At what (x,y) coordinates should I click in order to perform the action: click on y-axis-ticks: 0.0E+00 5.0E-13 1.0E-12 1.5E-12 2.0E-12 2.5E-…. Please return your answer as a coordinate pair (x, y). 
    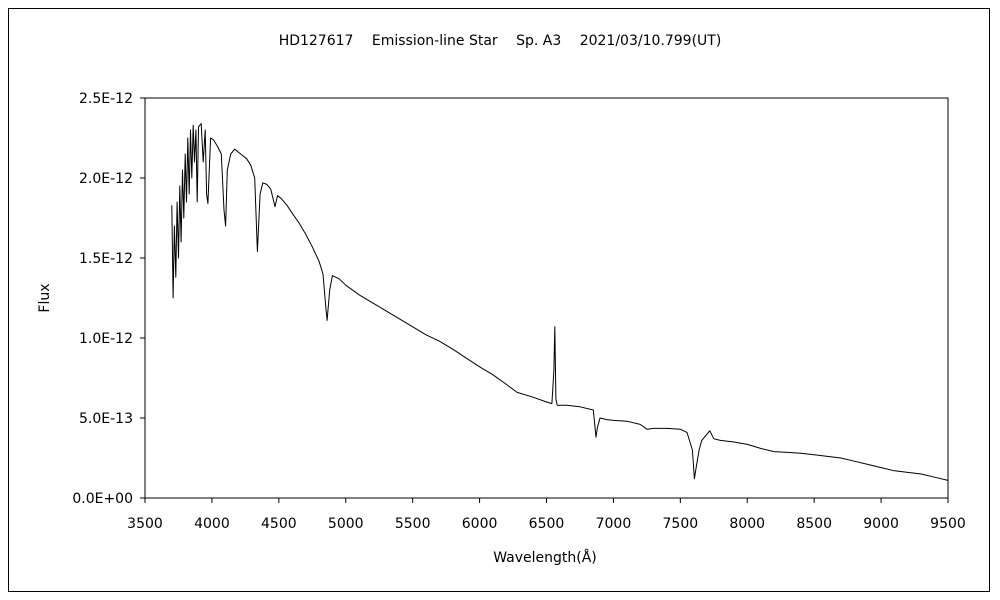
    Looking at the image, I should click on (108, 299).